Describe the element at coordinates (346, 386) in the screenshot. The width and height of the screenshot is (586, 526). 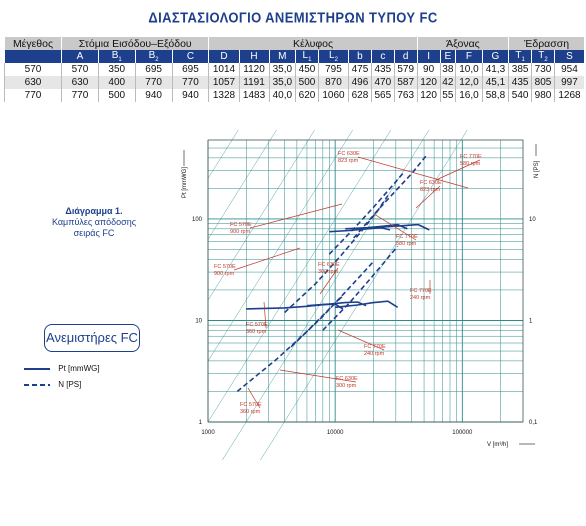
I see `curve-label-rpm: 300 rpm` at that location.